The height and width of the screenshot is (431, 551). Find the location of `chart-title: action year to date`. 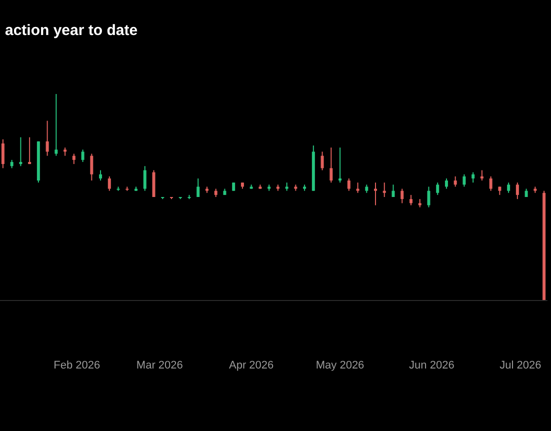

chart-title: action year to date is located at coordinates (71, 30).